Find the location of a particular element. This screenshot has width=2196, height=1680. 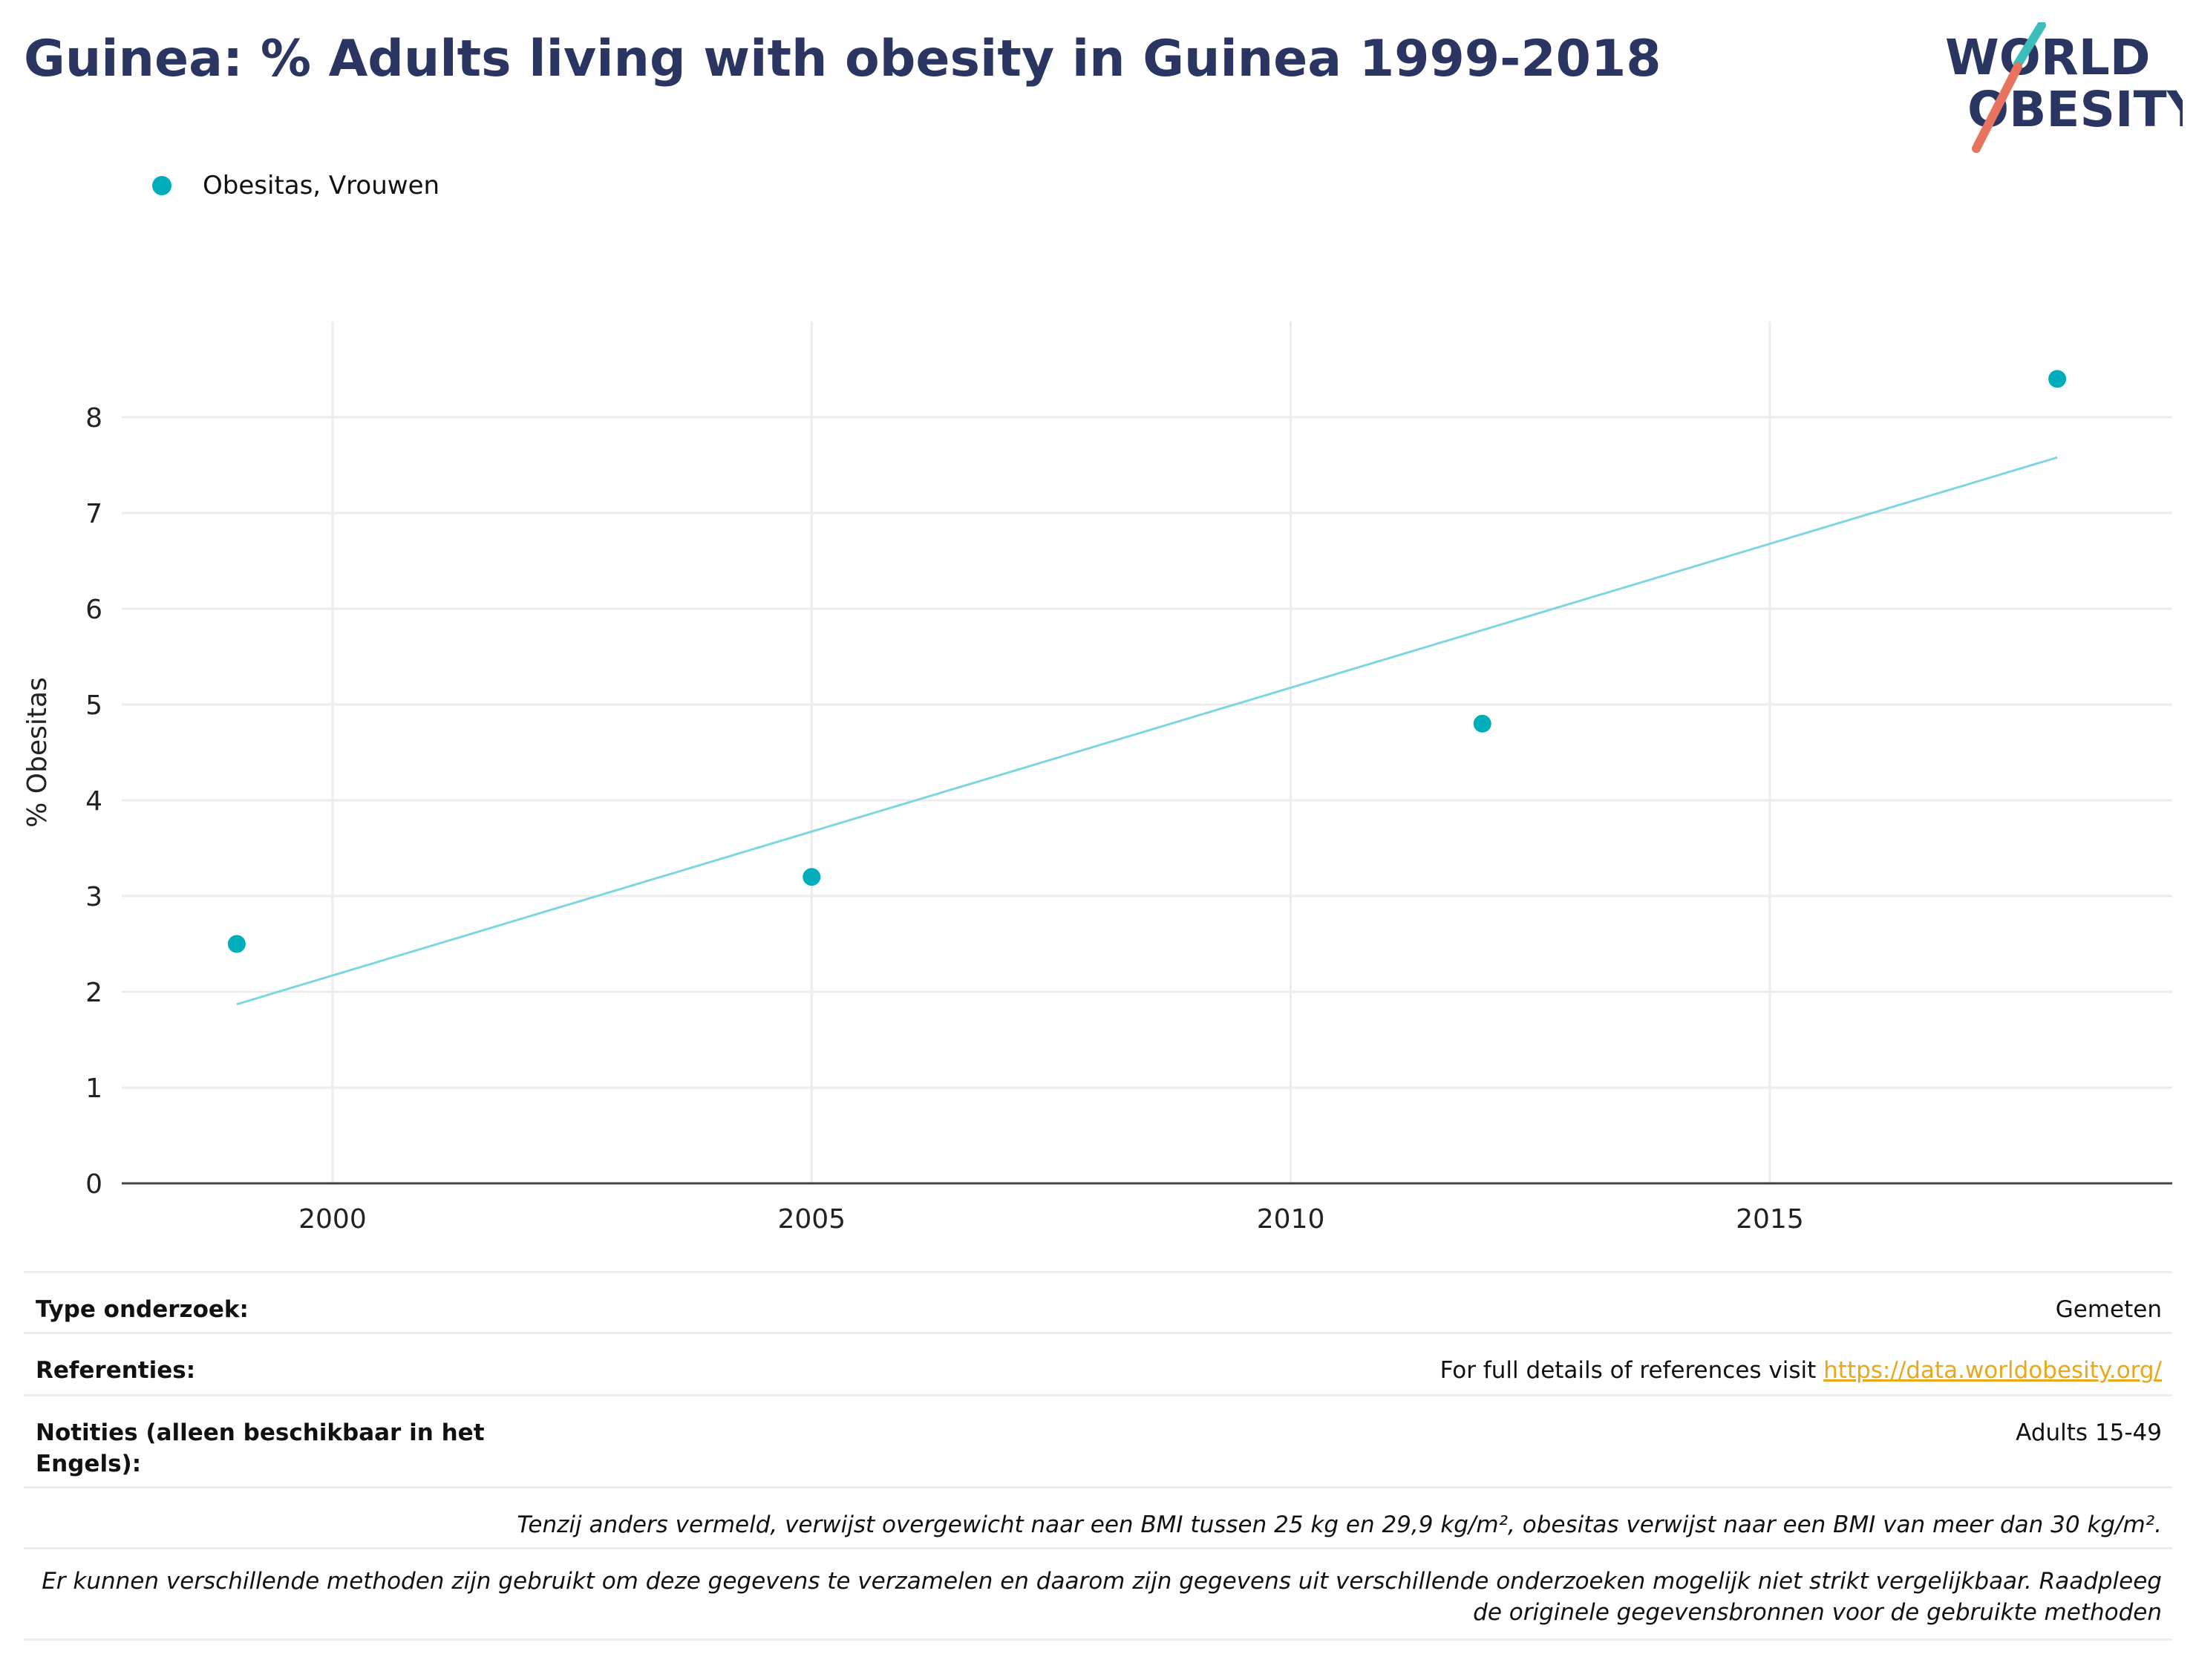

y-tick-label: 7 is located at coordinates (93, 514).